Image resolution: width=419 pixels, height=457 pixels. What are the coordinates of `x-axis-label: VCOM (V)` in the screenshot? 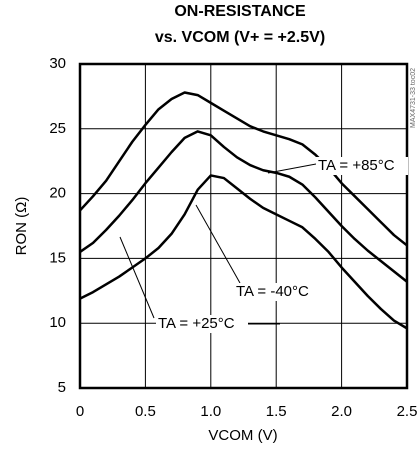 It's located at (242, 435).